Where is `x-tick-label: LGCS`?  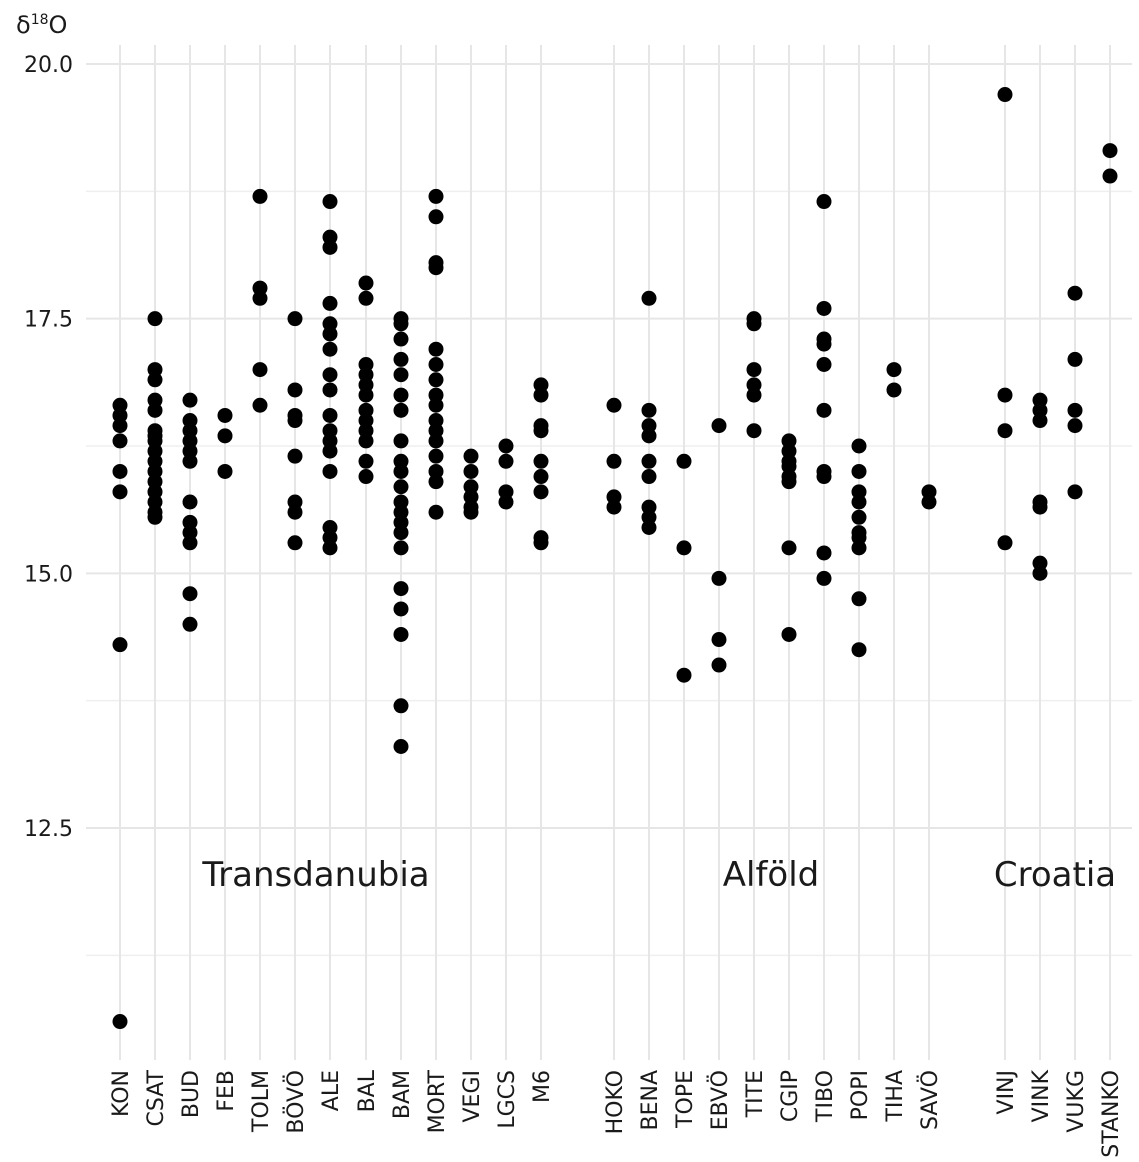 x-tick-label: LGCS is located at coordinates (507, 1099).